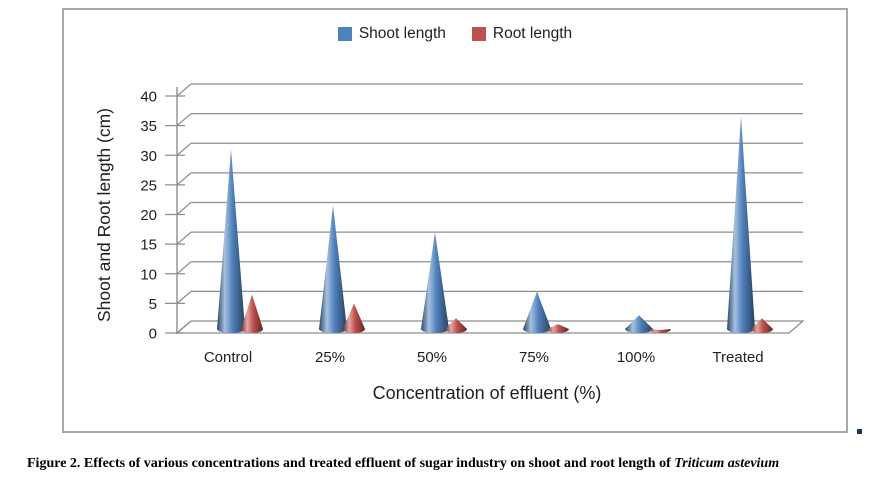 The width and height of the screenshot is (892, 494). What do you see at coordinates (330, 357) in the screenshot?
I see `x-category-label: 25%` at bounding box center [330, 357].